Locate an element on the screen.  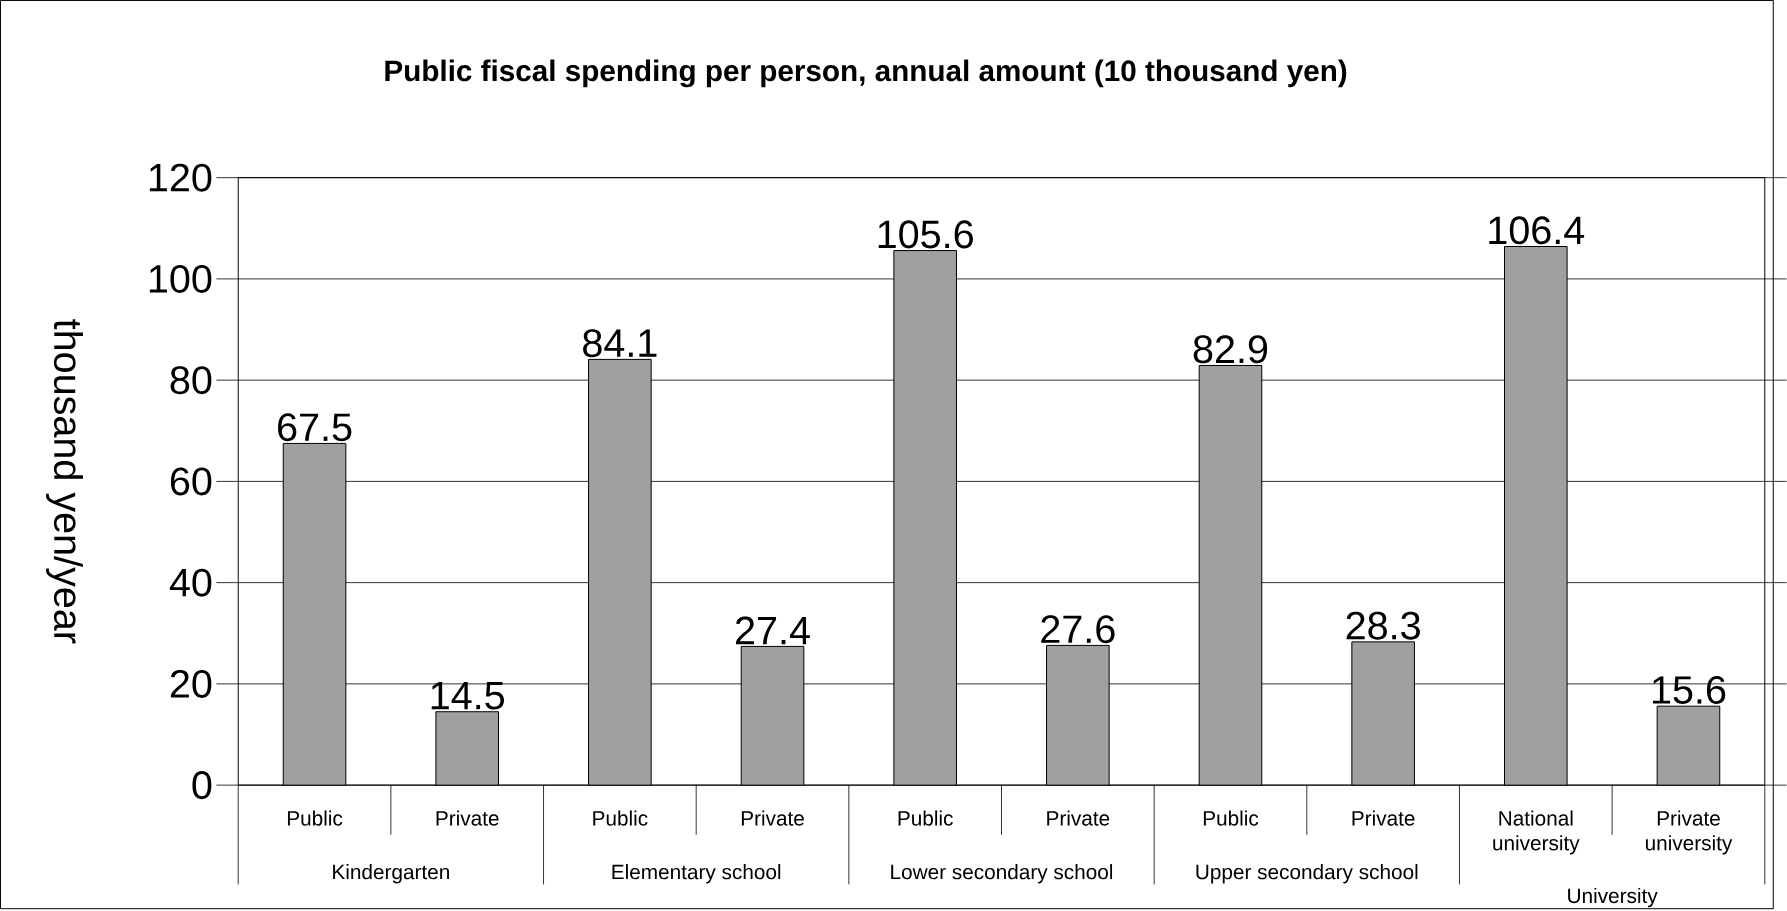
y-tick-label: 20 is located at coordinates (191, 684).